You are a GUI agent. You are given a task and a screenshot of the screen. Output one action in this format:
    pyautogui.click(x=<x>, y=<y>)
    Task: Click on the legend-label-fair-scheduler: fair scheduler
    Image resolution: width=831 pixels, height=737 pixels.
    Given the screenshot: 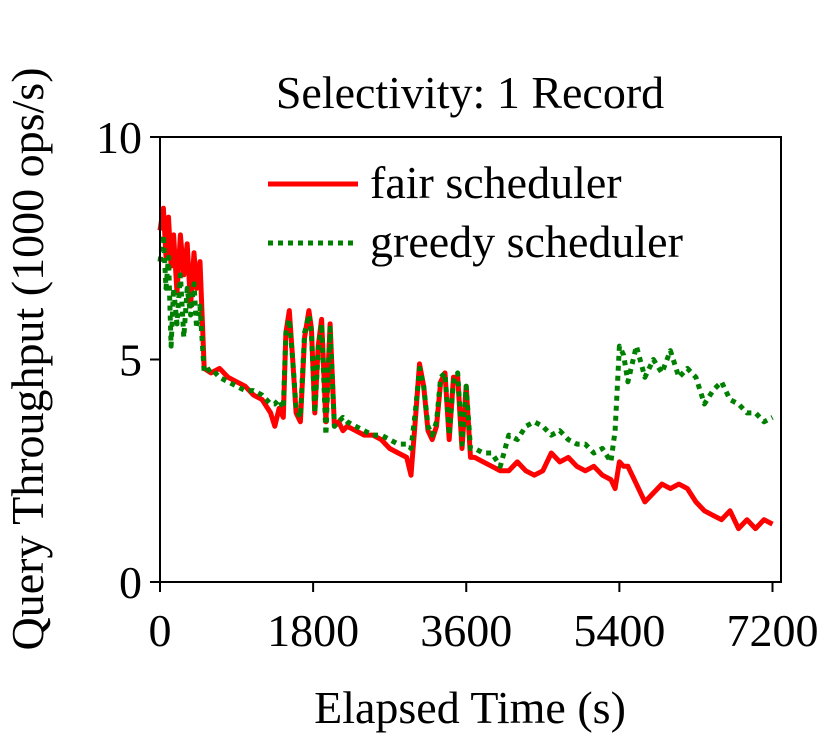 What is the action you would take?
    pyautogui.click(x=496, y=182)
    